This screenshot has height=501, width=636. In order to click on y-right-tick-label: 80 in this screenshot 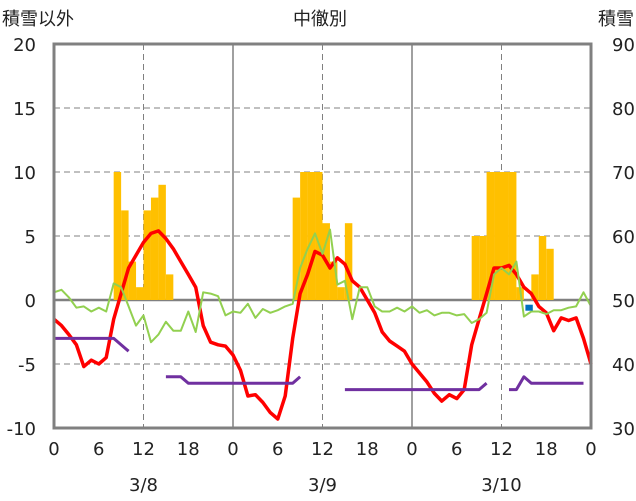, I will do `click(623, 109)`.